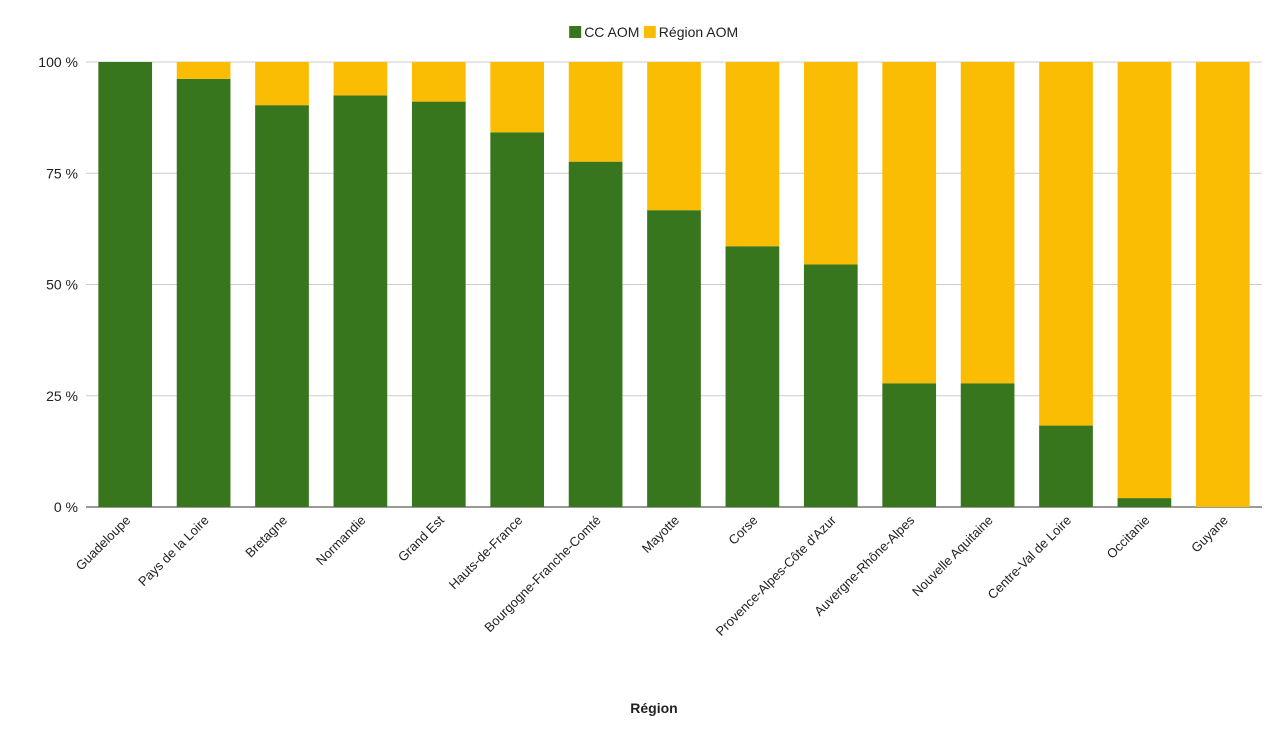 This screenshot has width=1275, height=739. What do you see at coordinates (653, 708) in the screenshot?
I see `x-axis-title: Région` at bounding box center [653, 708].